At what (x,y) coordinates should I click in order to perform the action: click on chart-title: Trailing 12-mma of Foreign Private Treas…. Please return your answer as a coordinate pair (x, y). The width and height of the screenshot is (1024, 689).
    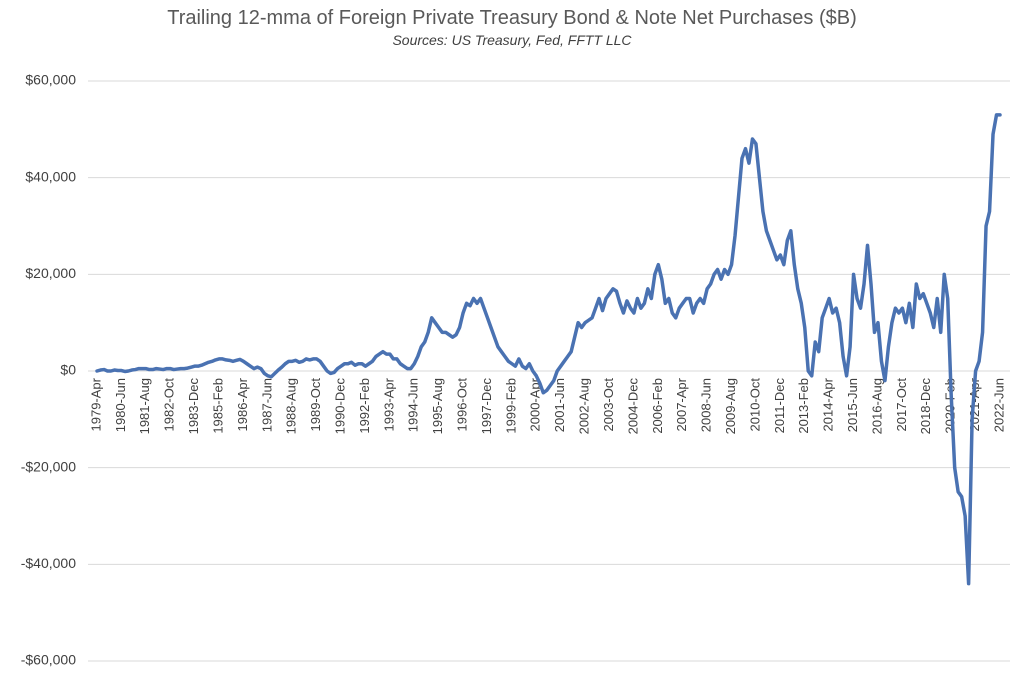
    Looking at the image, I should click on (512, 18).